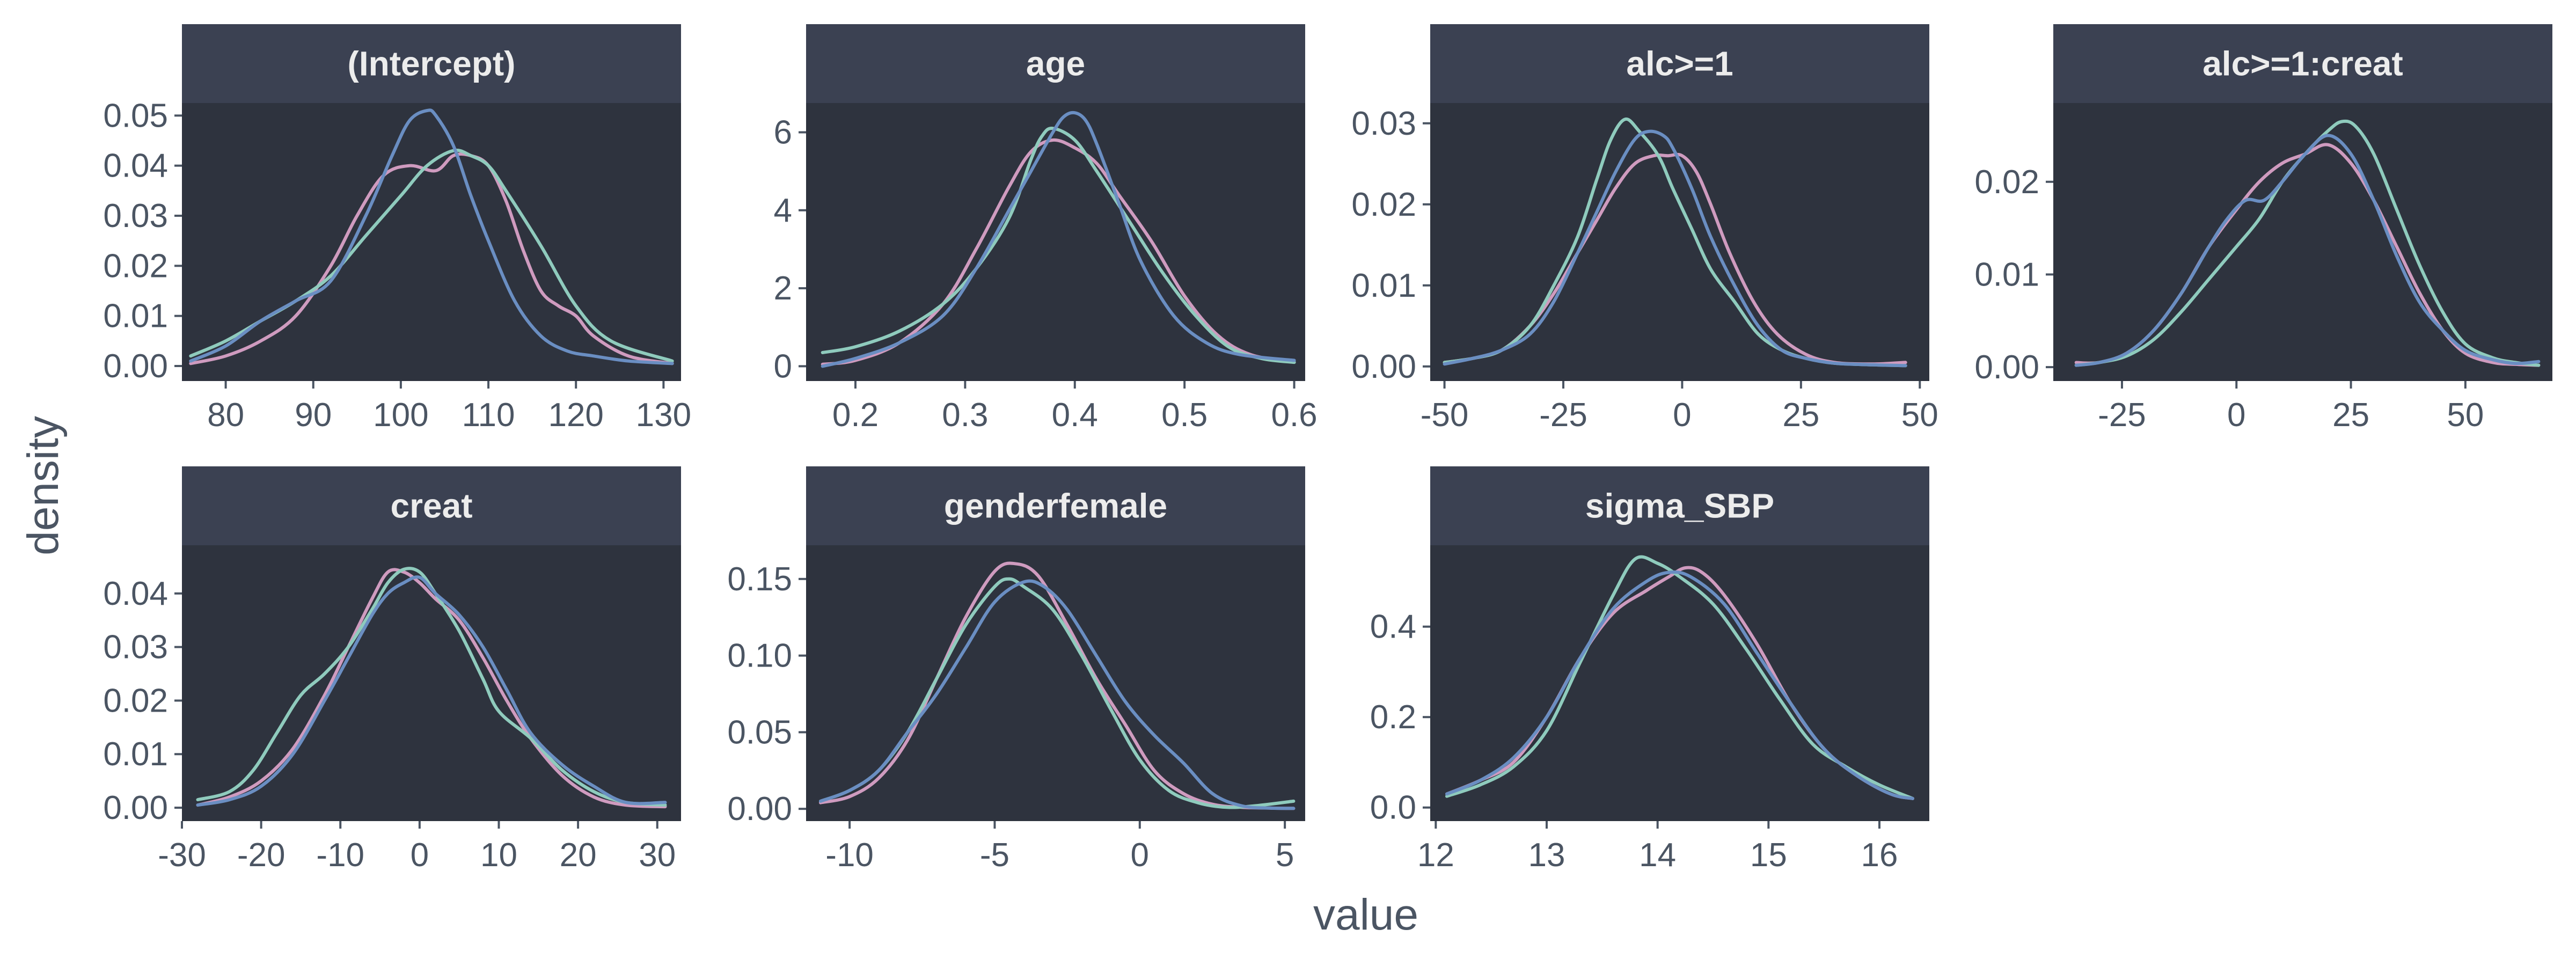 The width and height of the screenshot is (2576, 966). Describe the element at coordinates (1393, 717) in the screenshot. I see `y-tick-label: 0.2` at that location.